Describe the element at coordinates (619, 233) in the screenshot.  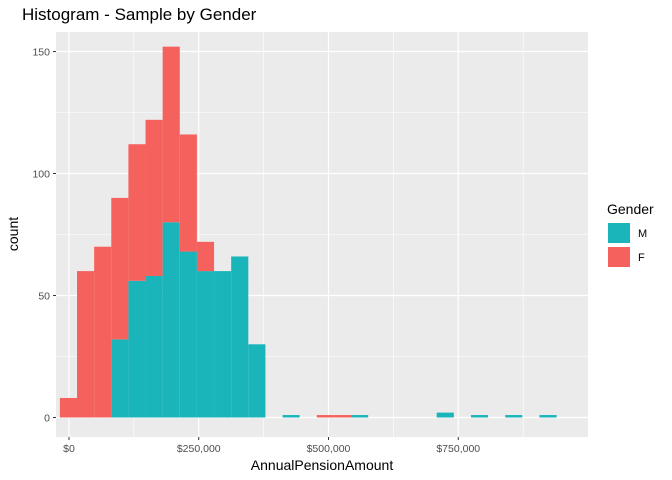
I see `legend-key-m` at that location.